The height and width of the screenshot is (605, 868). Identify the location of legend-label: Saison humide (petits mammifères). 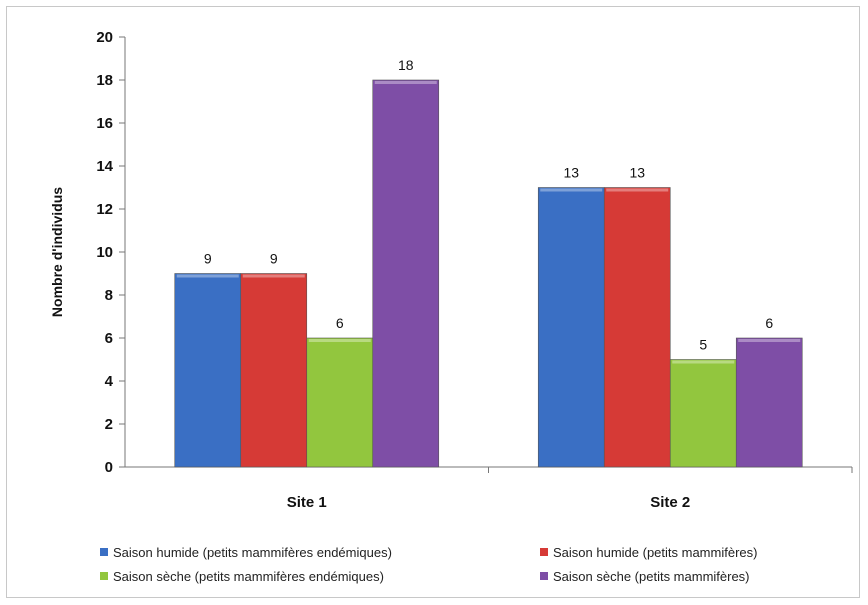
(655, 552).